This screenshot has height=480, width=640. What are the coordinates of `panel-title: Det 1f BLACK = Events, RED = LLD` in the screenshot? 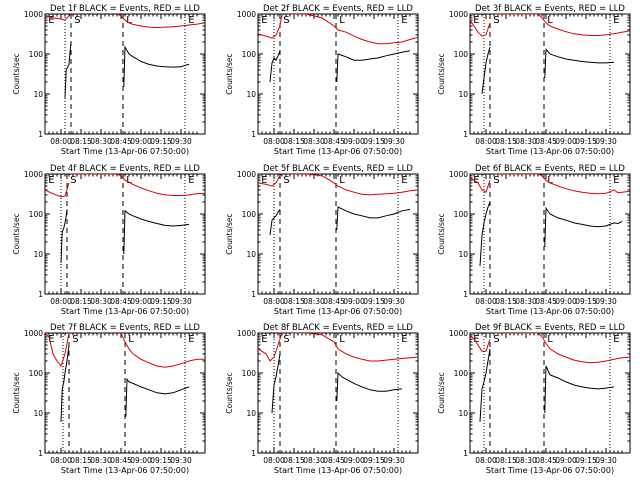 It's located at (125, 9).